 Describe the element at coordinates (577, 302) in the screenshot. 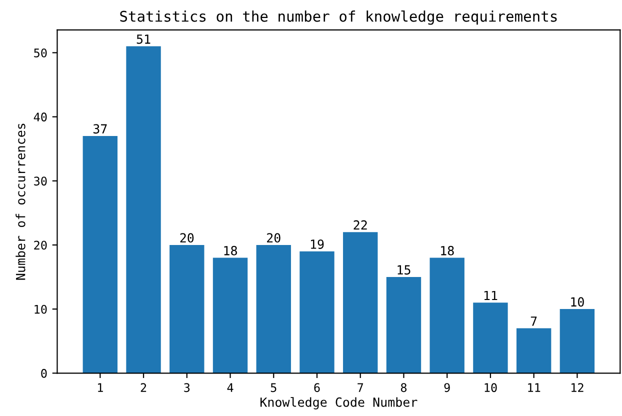

I see `data-label: 10` at that location.